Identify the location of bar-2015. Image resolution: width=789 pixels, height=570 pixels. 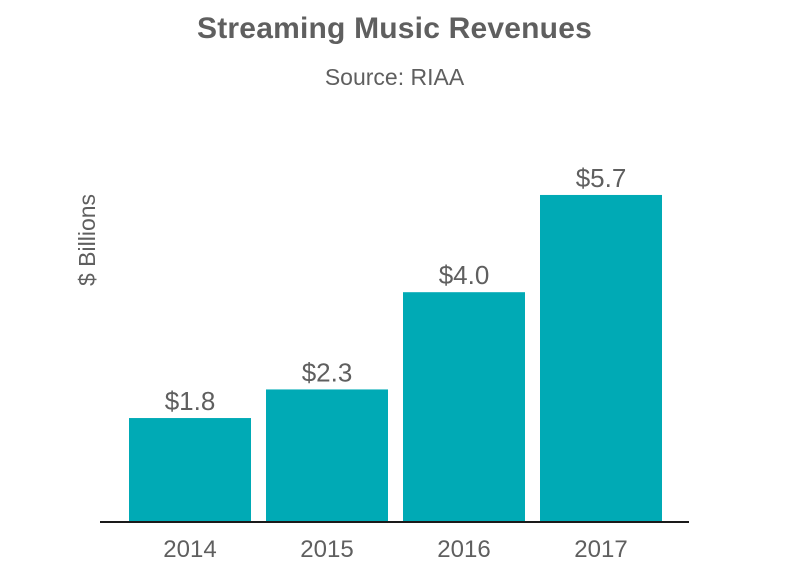
(327, 455).